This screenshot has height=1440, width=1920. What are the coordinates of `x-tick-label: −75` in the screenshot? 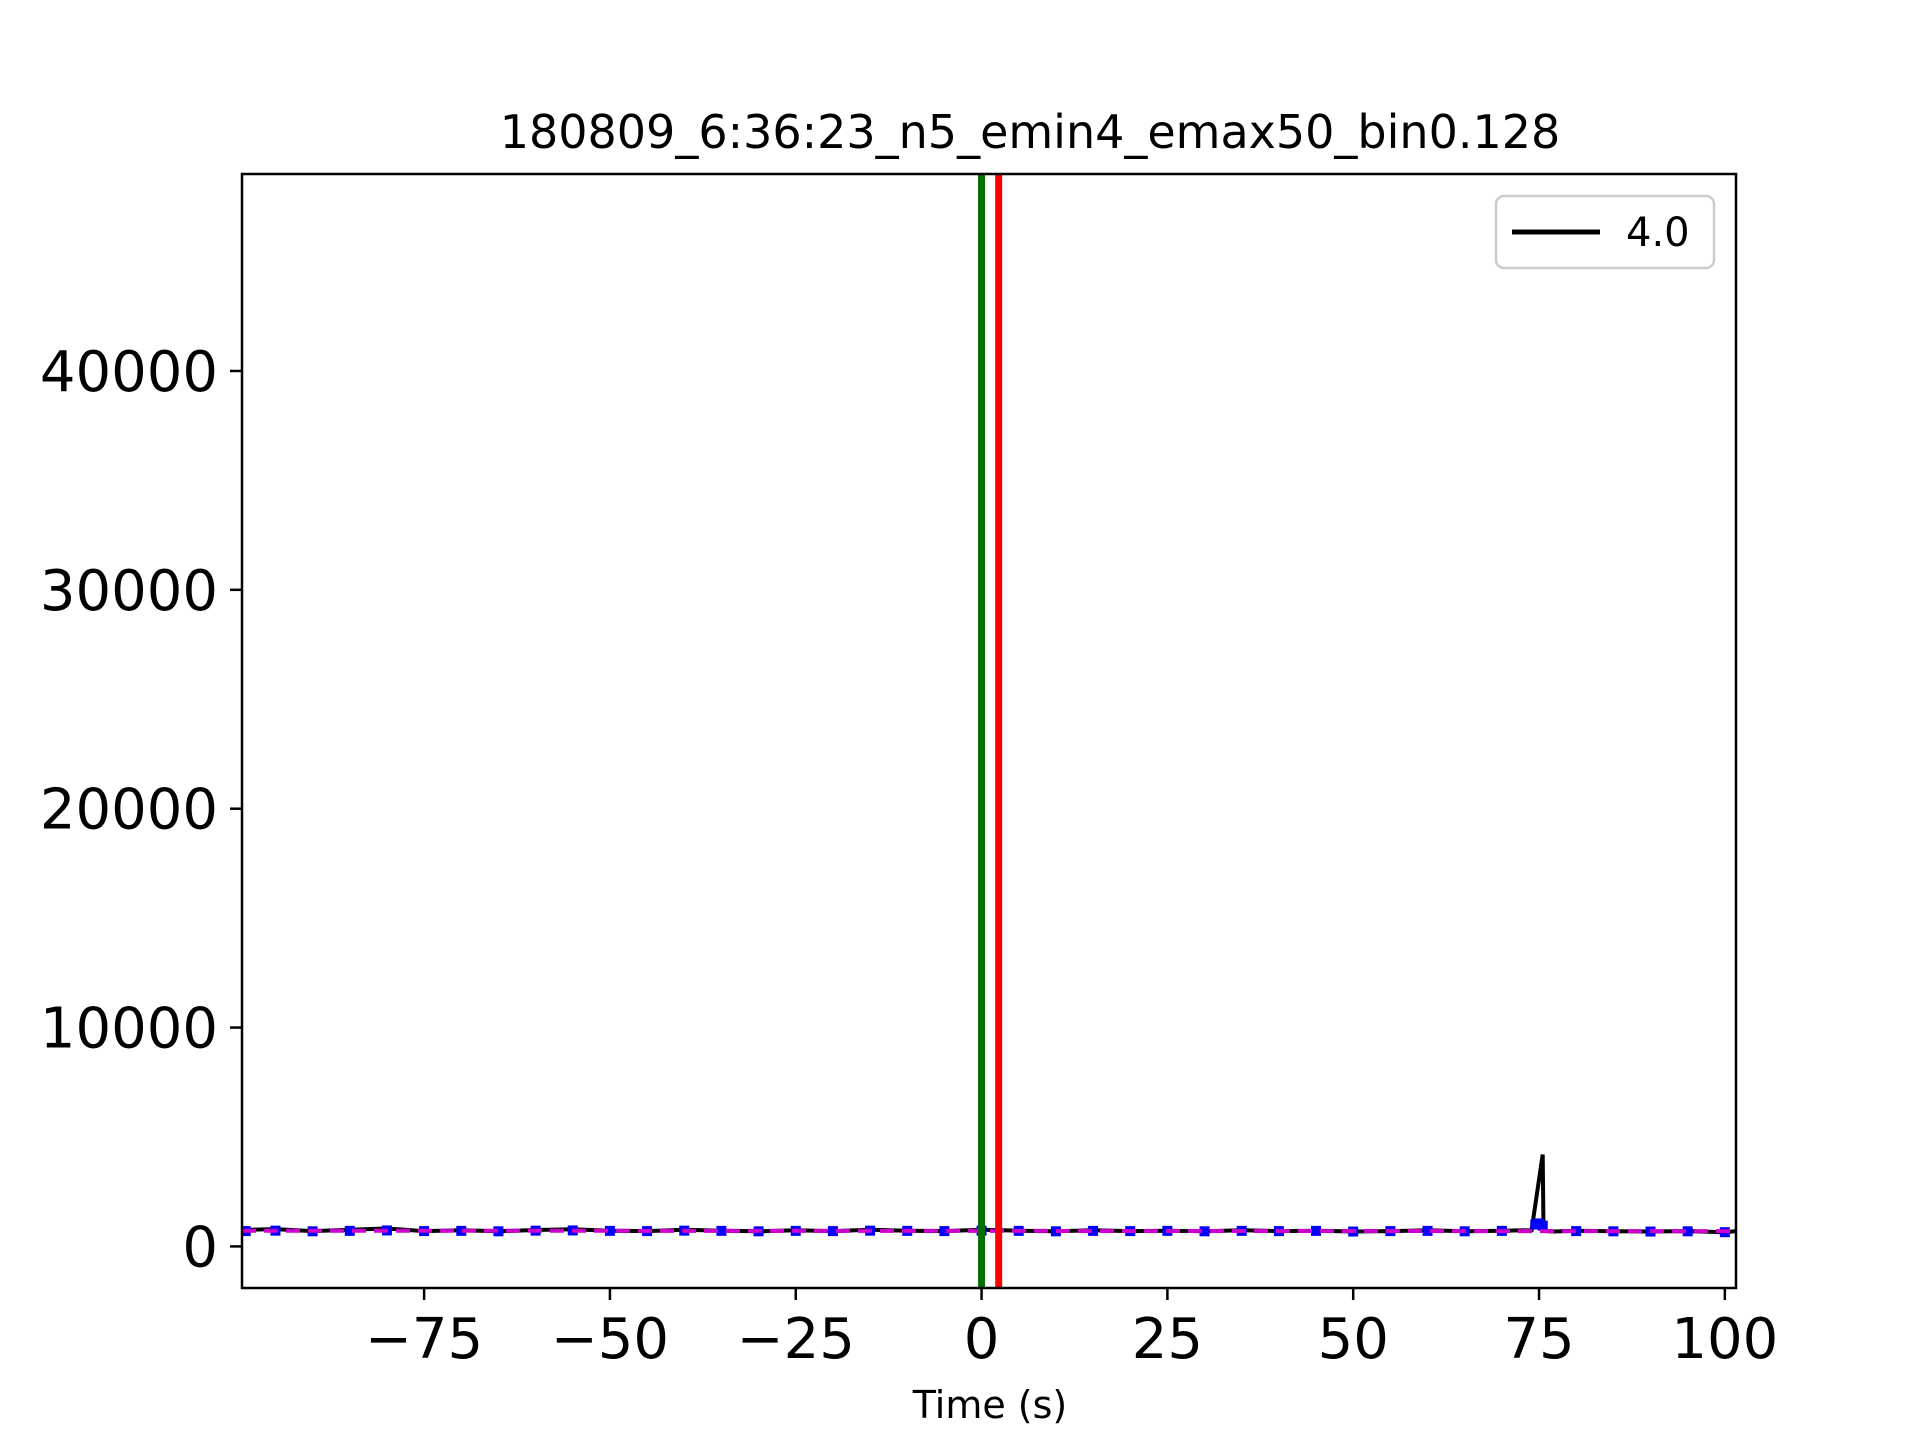 It's located at (424, 1339).